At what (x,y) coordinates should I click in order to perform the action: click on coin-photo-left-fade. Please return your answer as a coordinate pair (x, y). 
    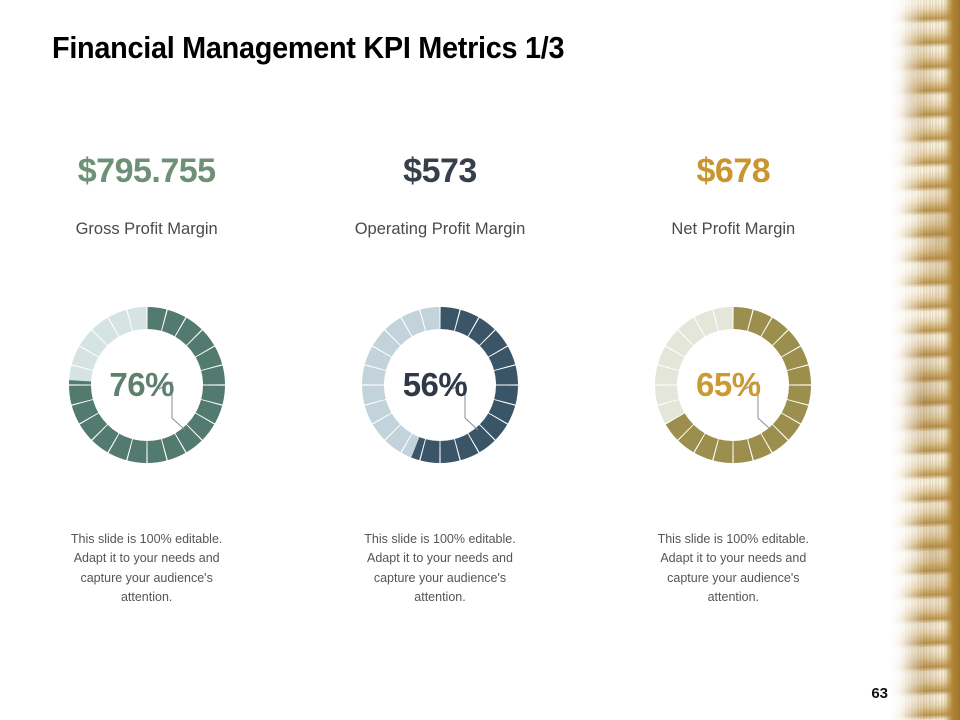
    Looking at the image, I should click on (907, 360).